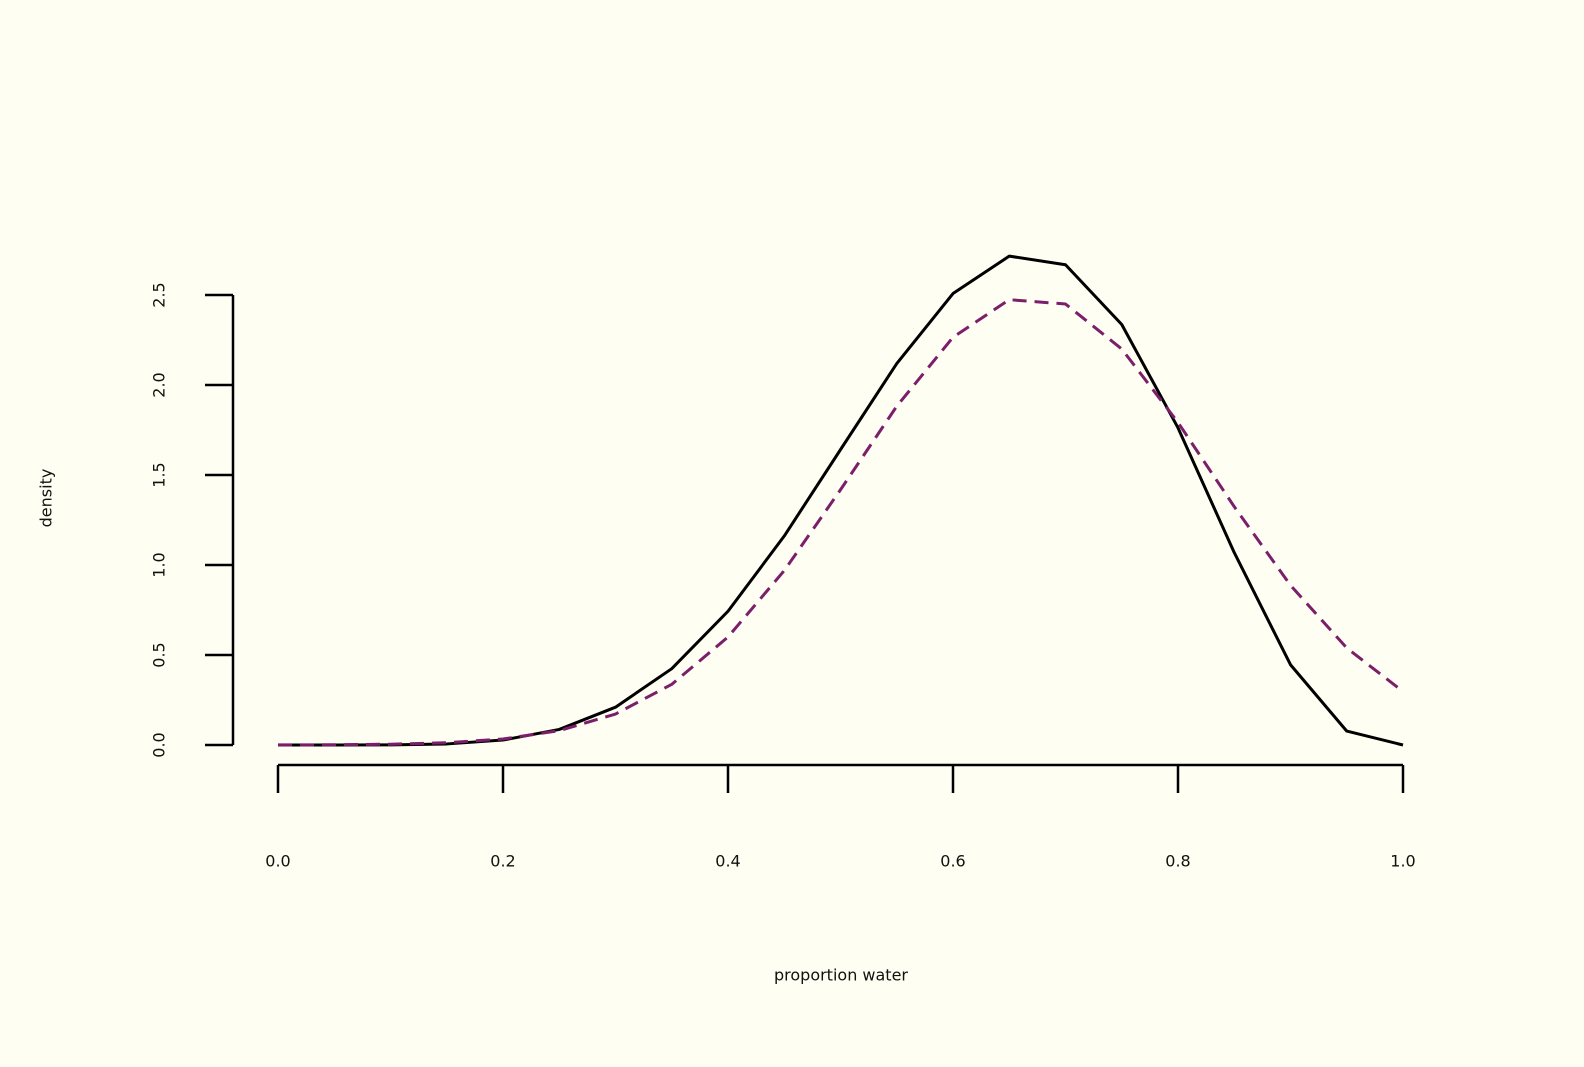  I want to click on x-tick-label: 0.6, so click(952, 861).